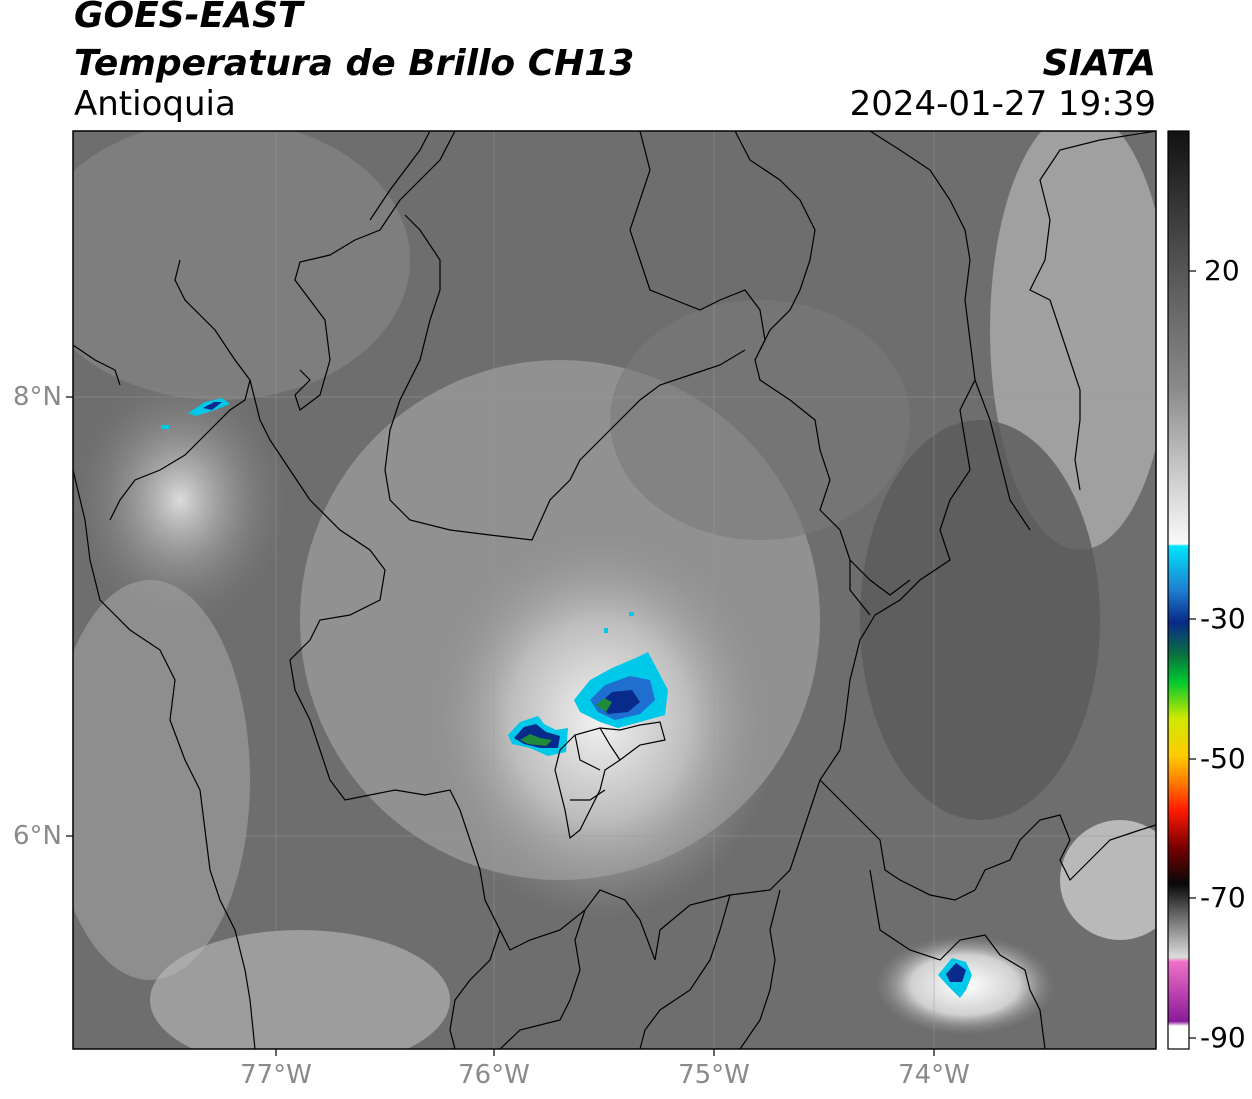 This screenshot has width=1252, height=1099. I want to click on colorbar-label-minus50: -50, so click(1223, 758).